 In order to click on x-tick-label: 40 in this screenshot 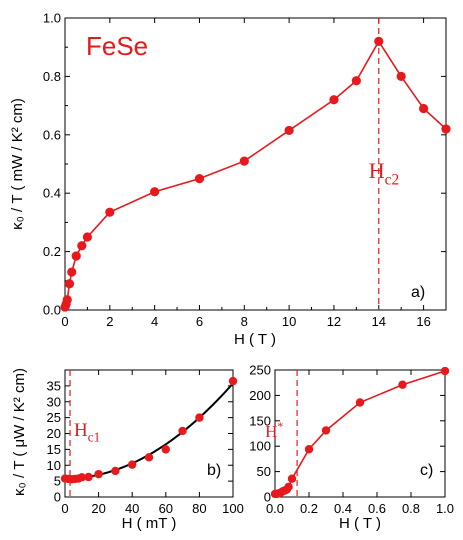, I will do `click(132, 508)`.